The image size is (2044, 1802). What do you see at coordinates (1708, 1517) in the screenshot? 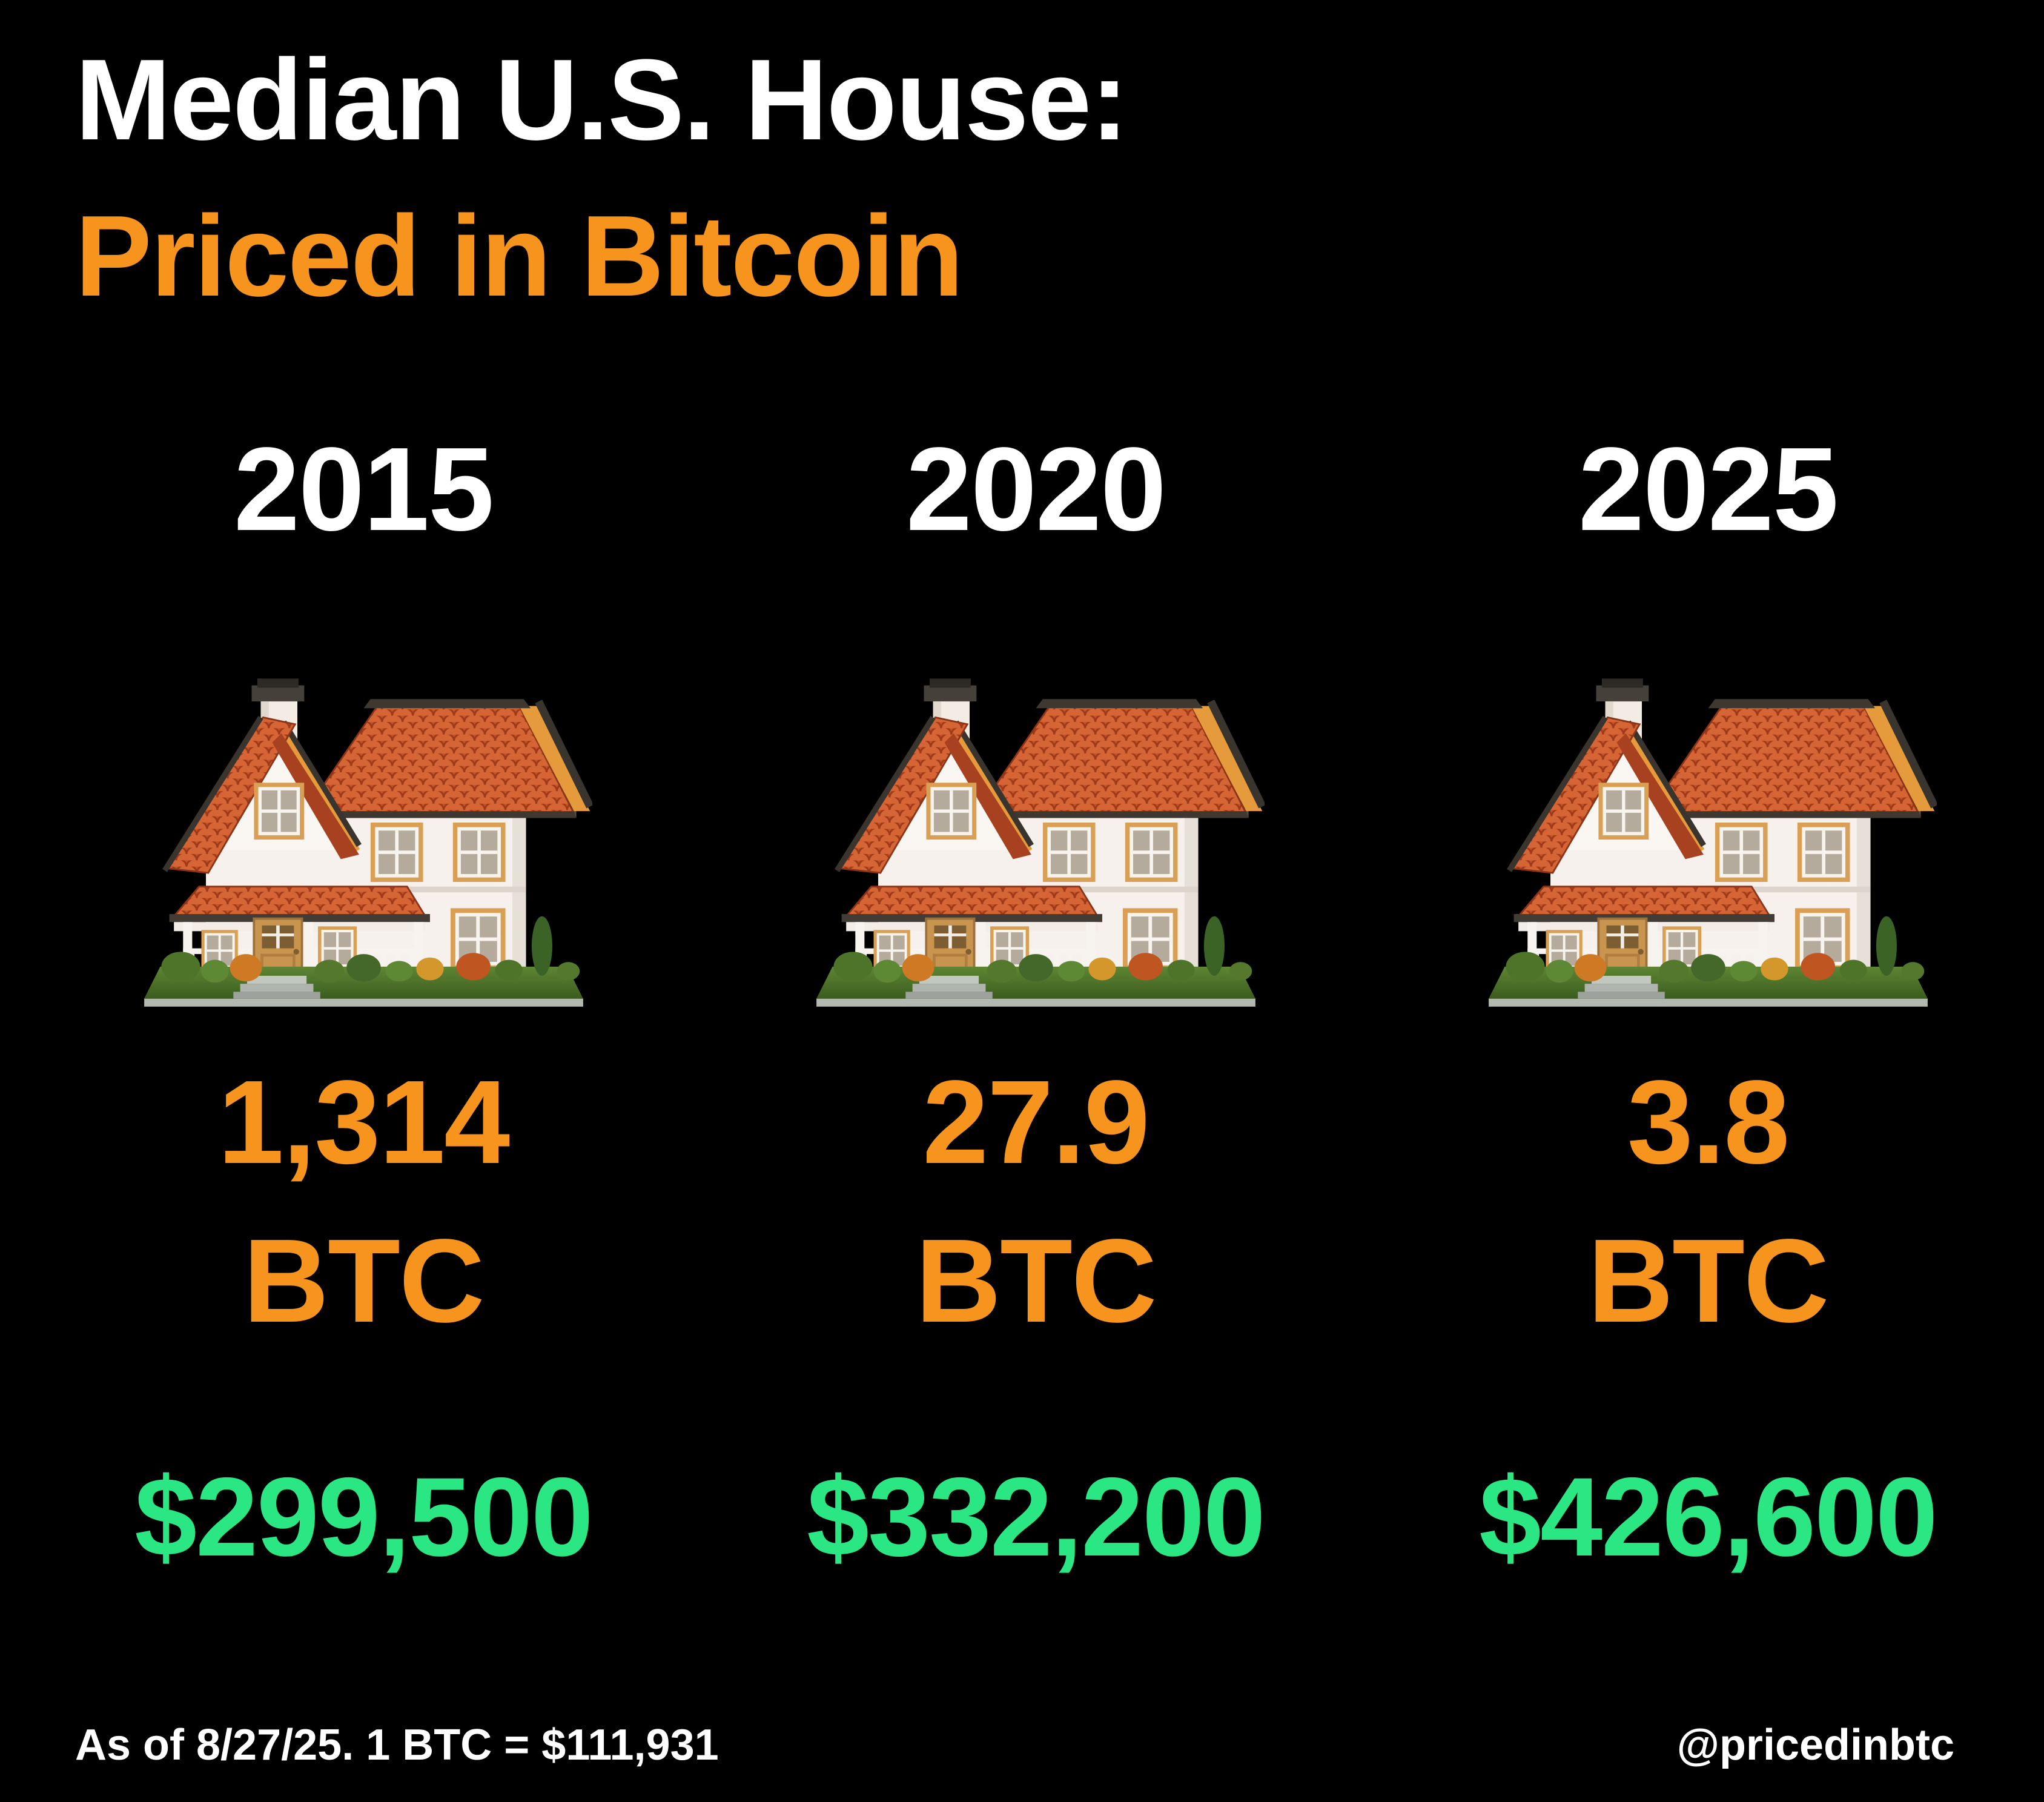
I see `usd-price: $426,600` at bounding box center [1708, 1517].